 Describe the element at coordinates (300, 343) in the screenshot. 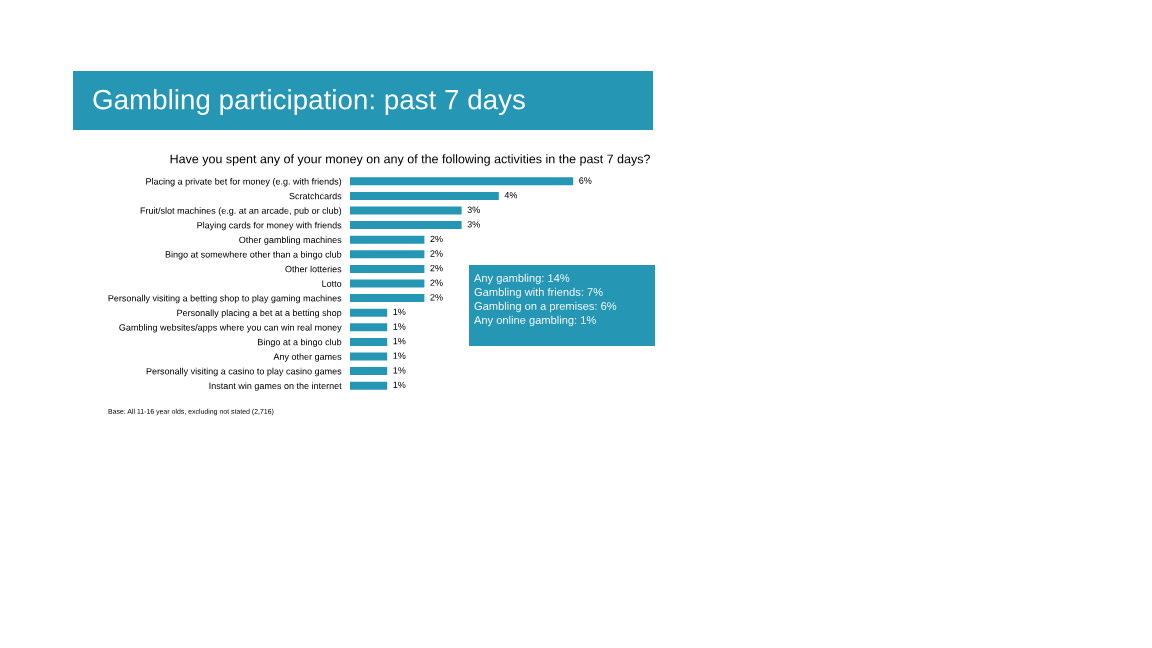

I see `y-tick-label: Bingo at a bingo club` at that location.